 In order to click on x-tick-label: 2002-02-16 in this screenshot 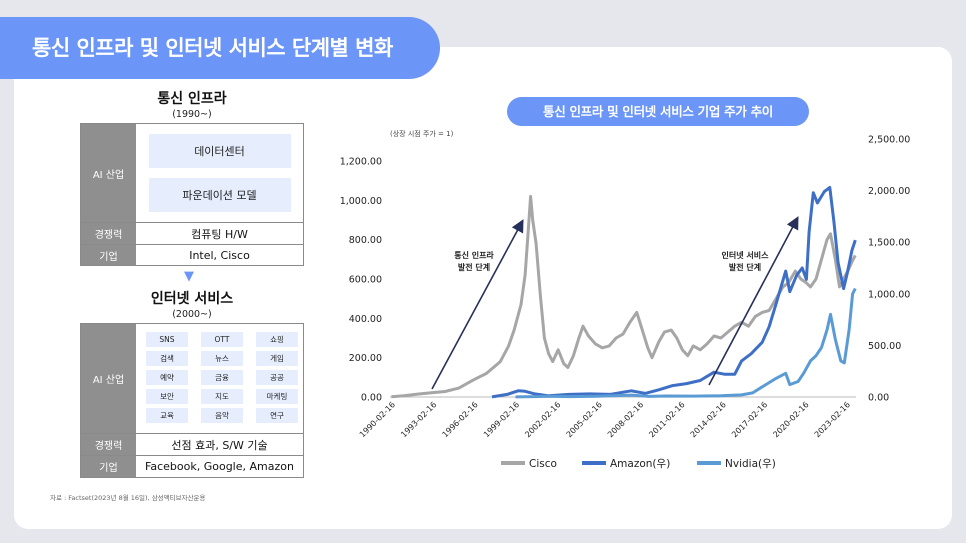, I will do `click(542, 419)`.